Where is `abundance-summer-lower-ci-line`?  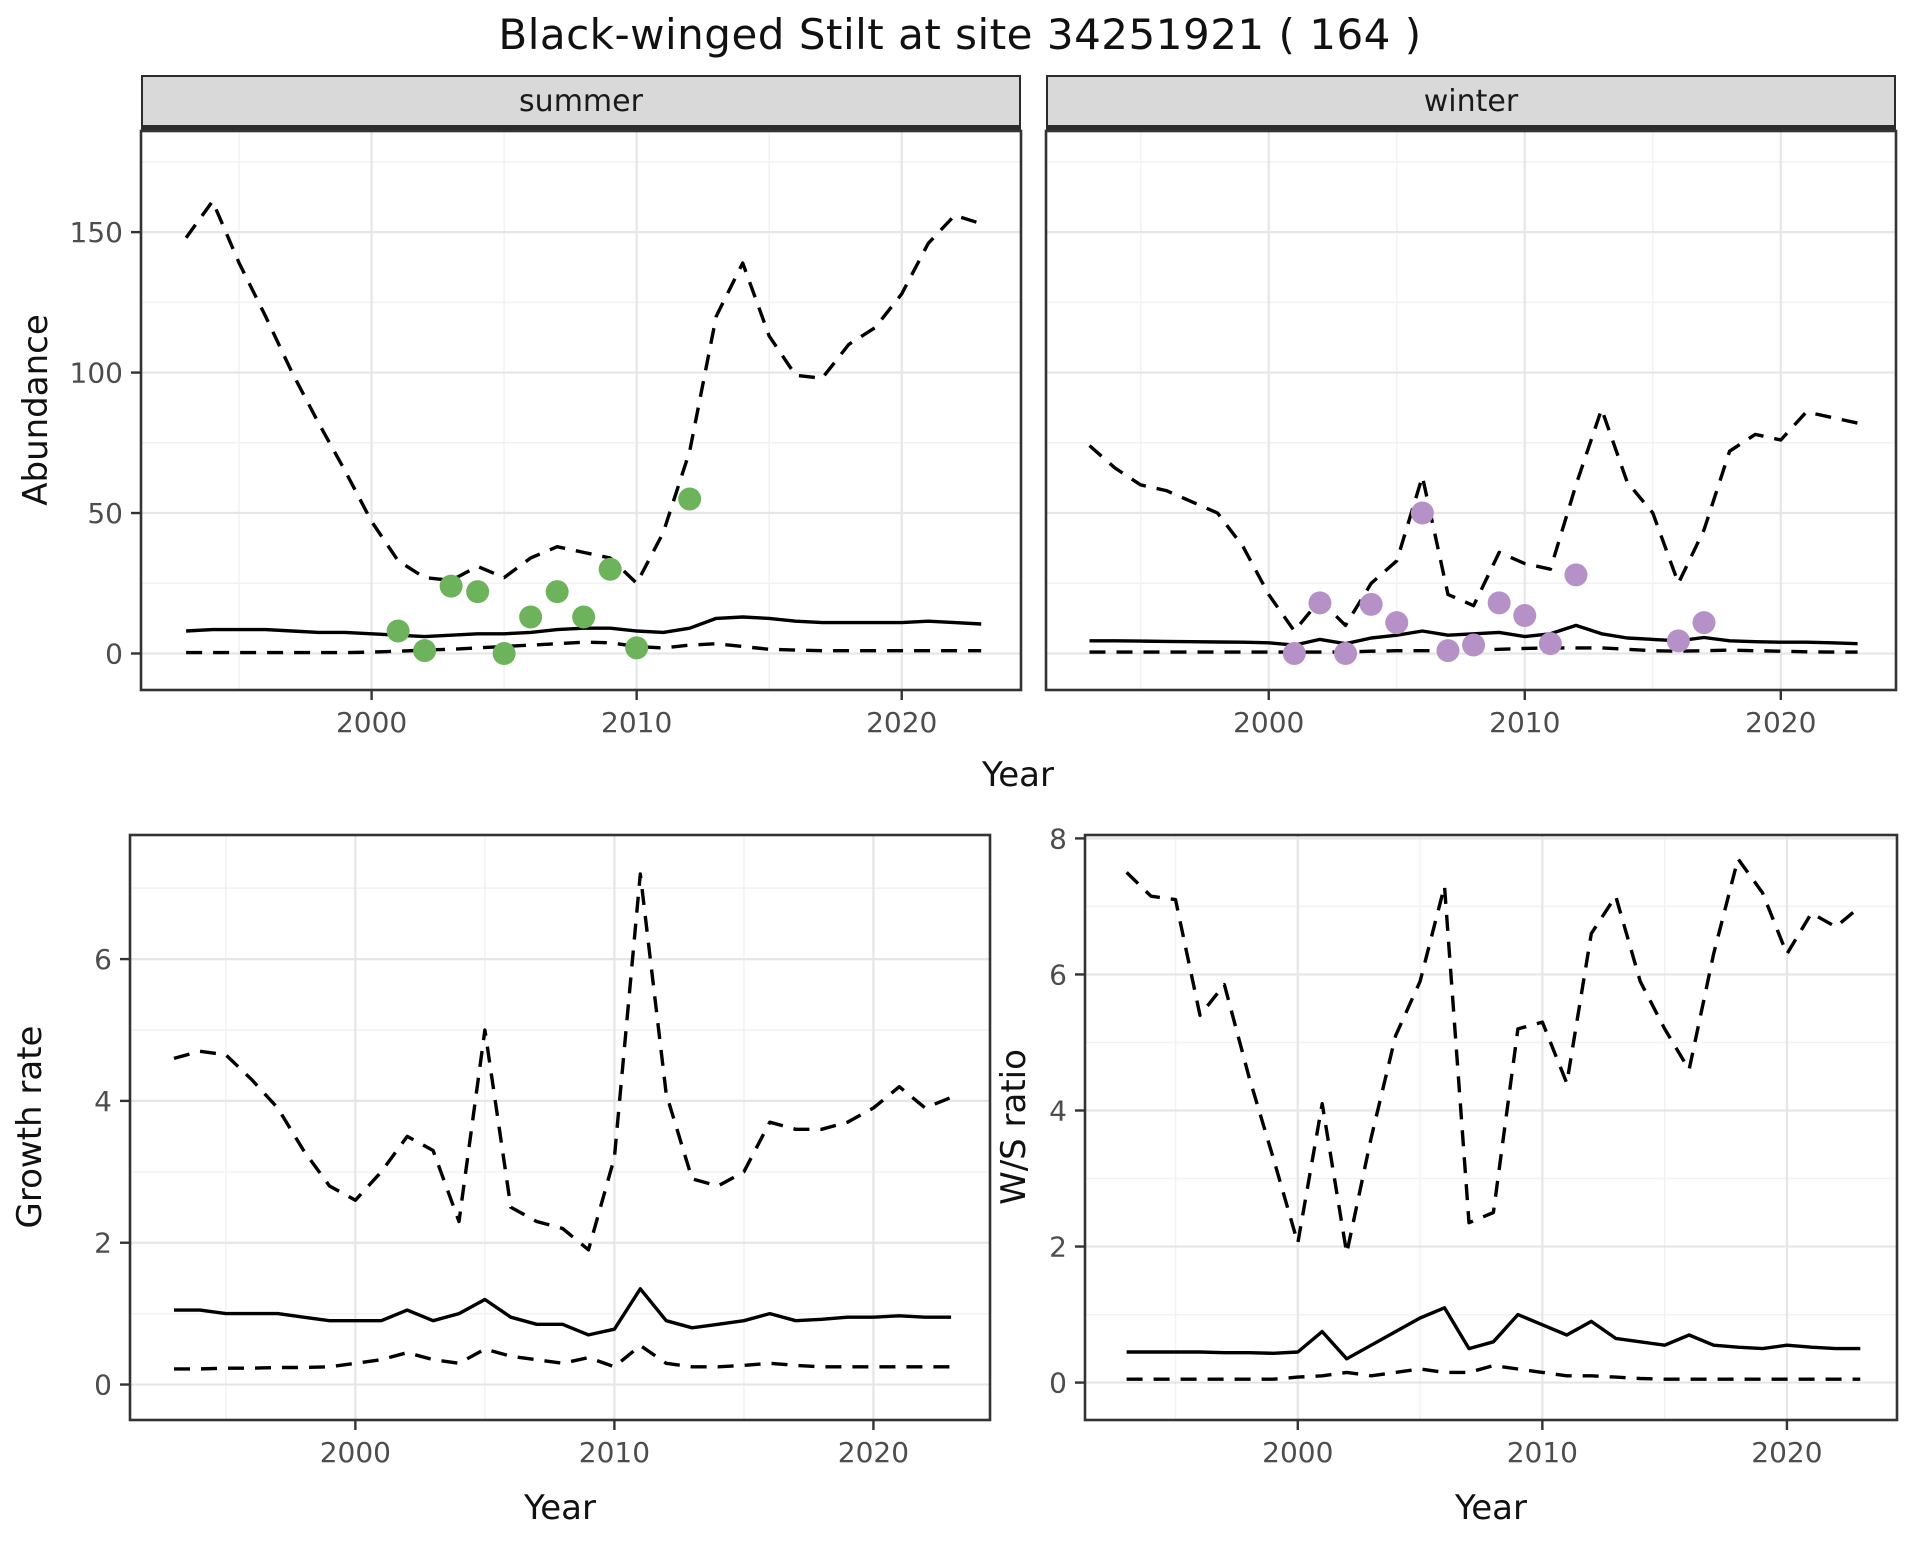
abundance-summer-lower-ci-line is located at coordinates (584, 647).